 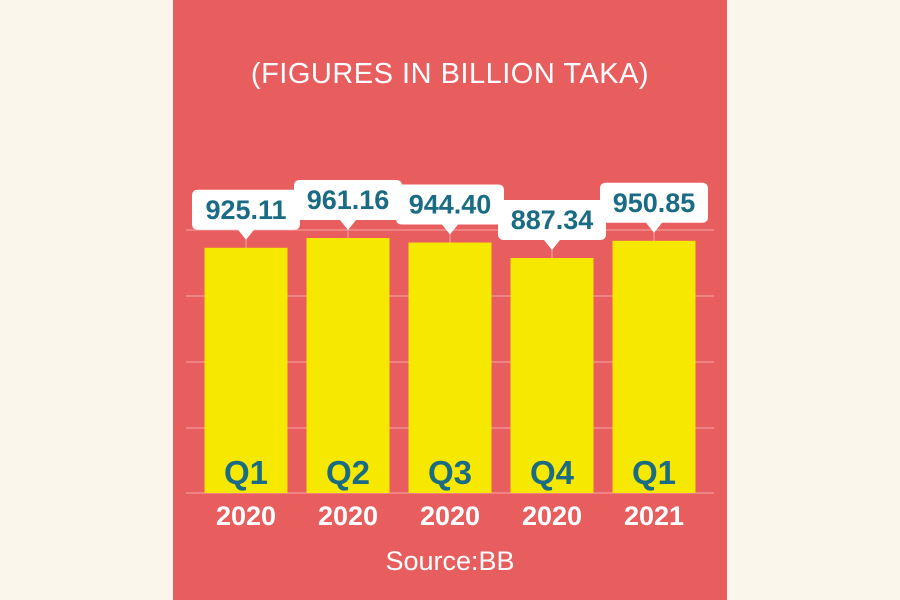 What do you see at coordinates (450, 472) in the screenshot?
I see `quarter-label: Q3` at bounding box center [450, 472].